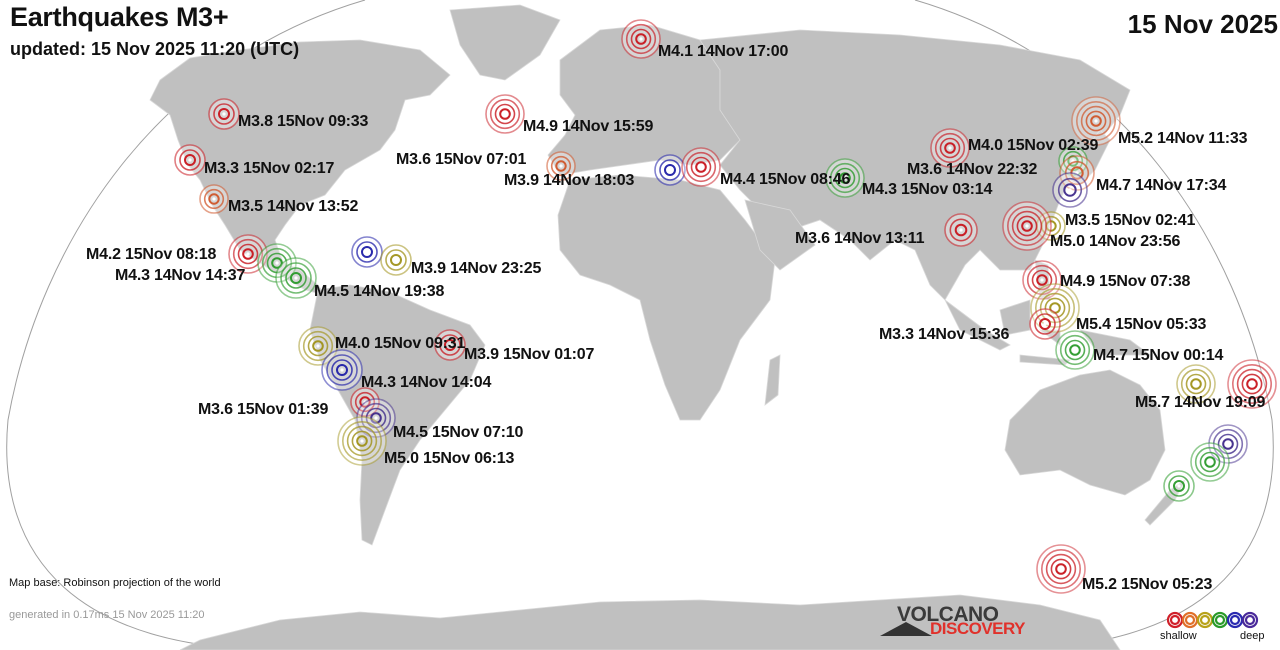 The width and height of the screenshot is (1280, 650). Describe the element at coordinates (1178, 636) in the screenshot. I see `legend-shallow-label: shallow` at that location.